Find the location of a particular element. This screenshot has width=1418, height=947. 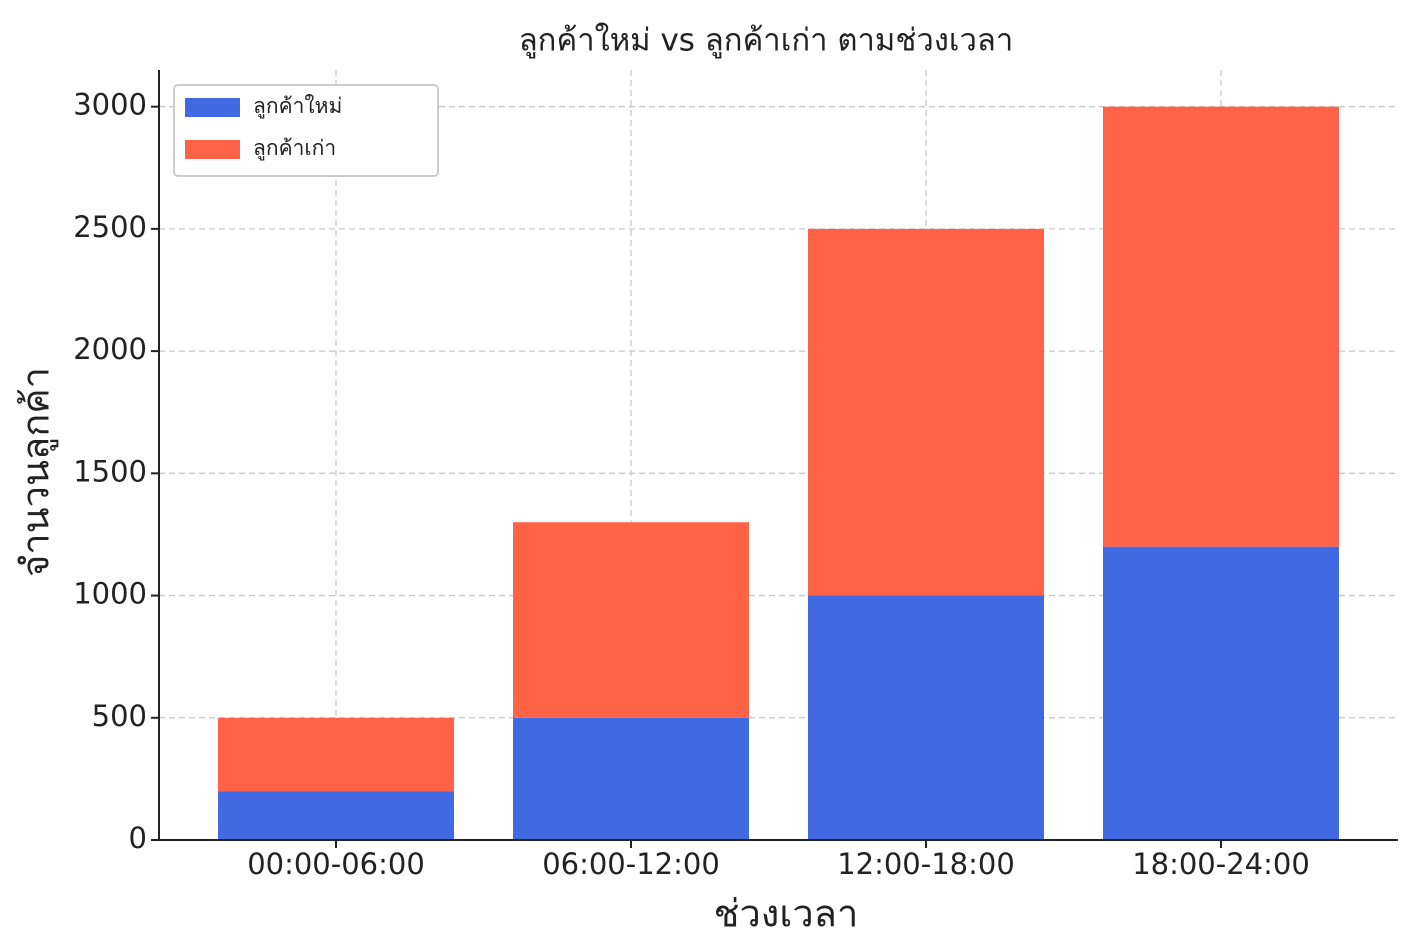

y-tick-label: 1000 is located at coordinates (110, 594).